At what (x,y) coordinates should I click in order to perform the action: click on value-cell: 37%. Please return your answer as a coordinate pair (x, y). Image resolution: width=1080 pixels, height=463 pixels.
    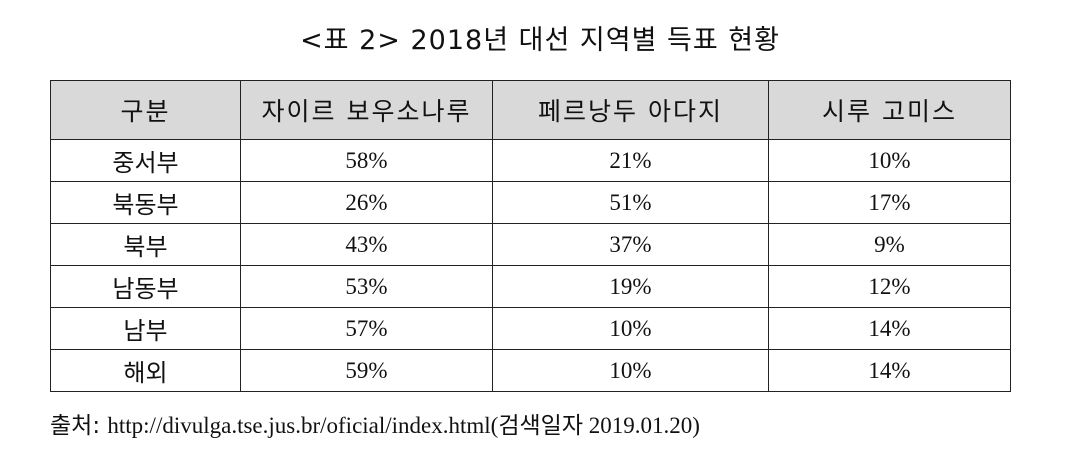
    Looking at the image, I should click on (630, 244).